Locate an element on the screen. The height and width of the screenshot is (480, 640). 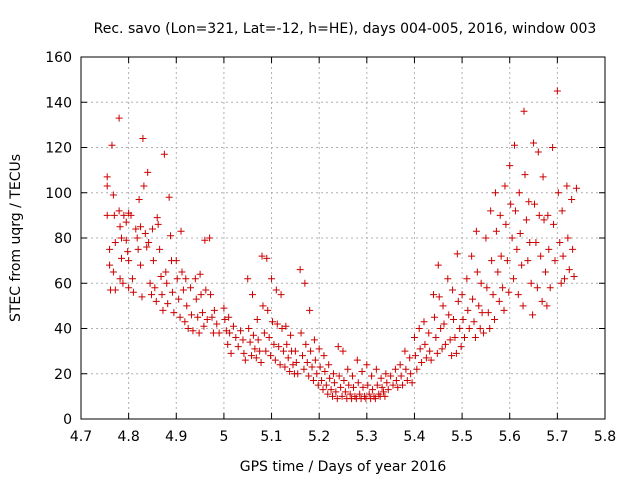
y-tick-label: 60 is located at coordinates (63, 284).